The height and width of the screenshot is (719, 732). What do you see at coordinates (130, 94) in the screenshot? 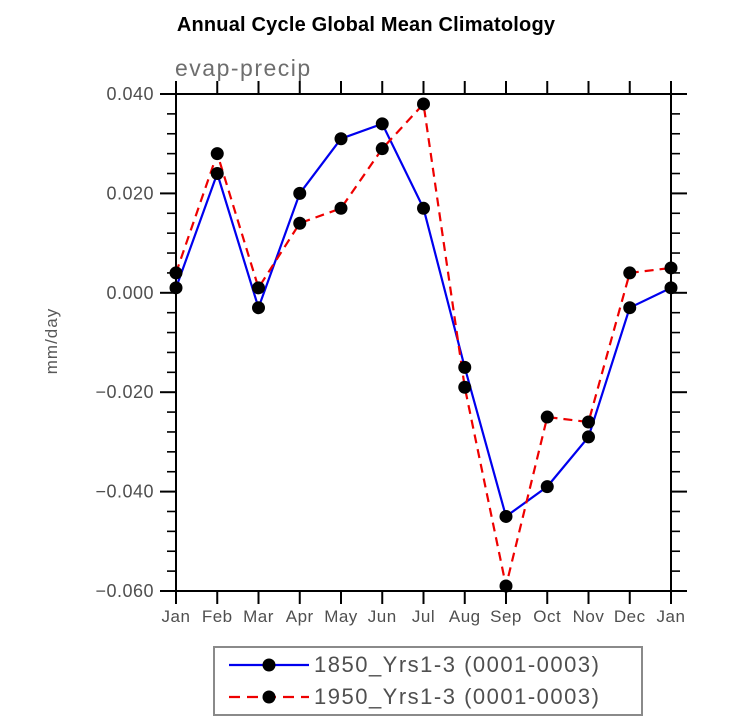
I see `y-tick-label: 0.040` at bounding box center [130, 94].